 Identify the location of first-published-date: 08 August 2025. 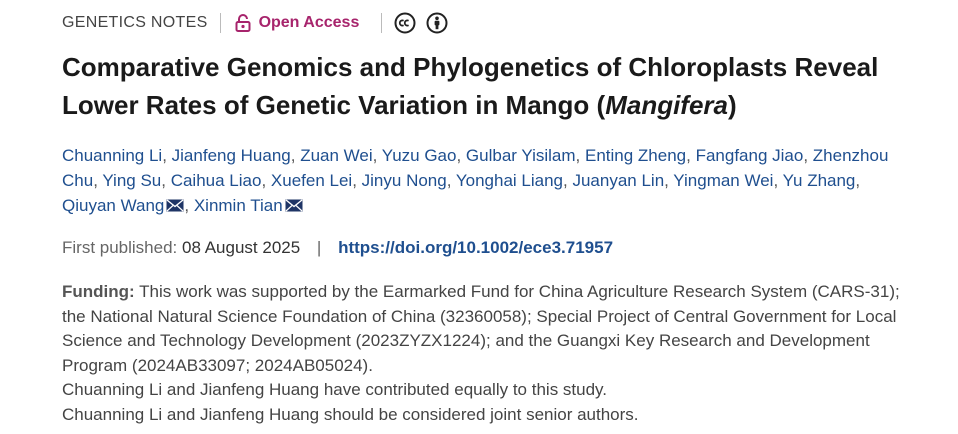
(241, 247).